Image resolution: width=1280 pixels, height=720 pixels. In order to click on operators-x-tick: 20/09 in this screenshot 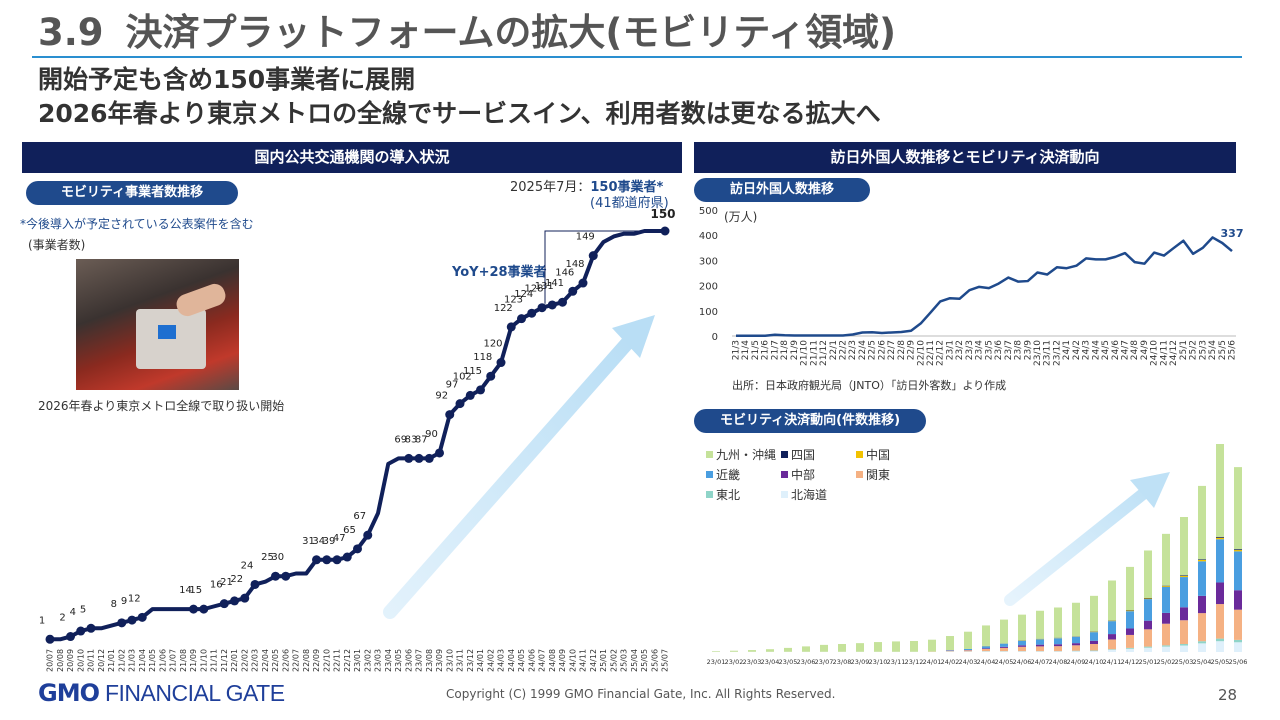, I will do `click(70, 660)`.